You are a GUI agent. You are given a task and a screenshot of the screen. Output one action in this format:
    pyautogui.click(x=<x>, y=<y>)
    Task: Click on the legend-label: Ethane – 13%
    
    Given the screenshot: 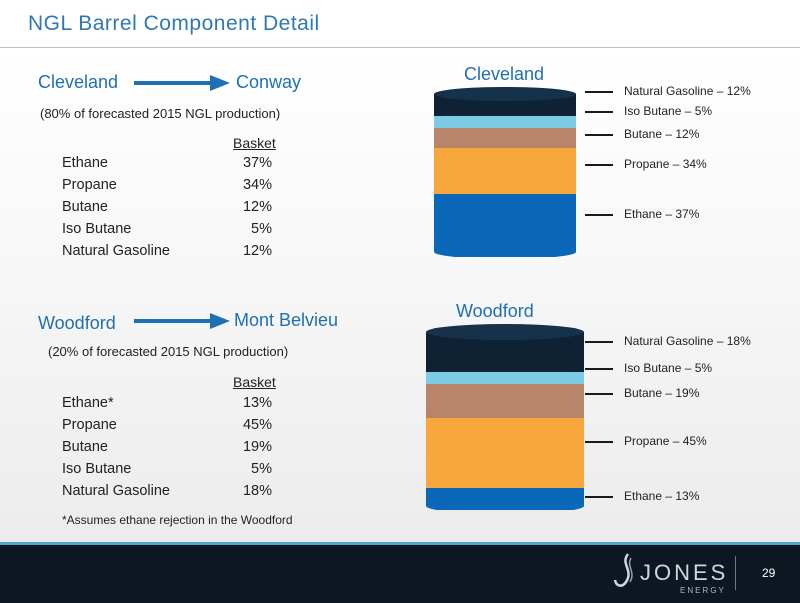 What is the action you would take?
    pyautogui.click(x=662, y=496)
    